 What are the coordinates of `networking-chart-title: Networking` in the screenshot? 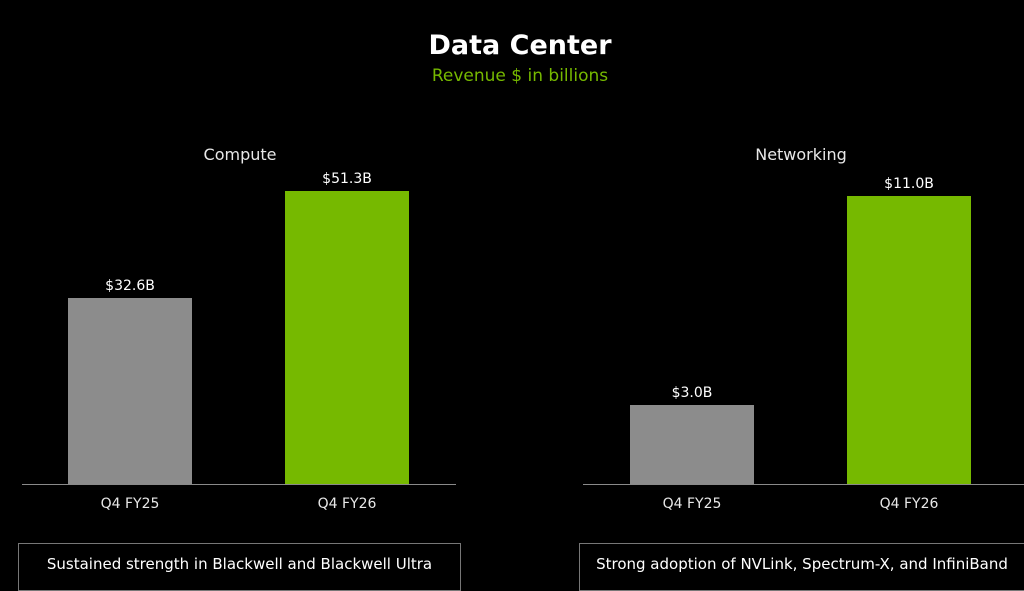 It's located at (801, 154).